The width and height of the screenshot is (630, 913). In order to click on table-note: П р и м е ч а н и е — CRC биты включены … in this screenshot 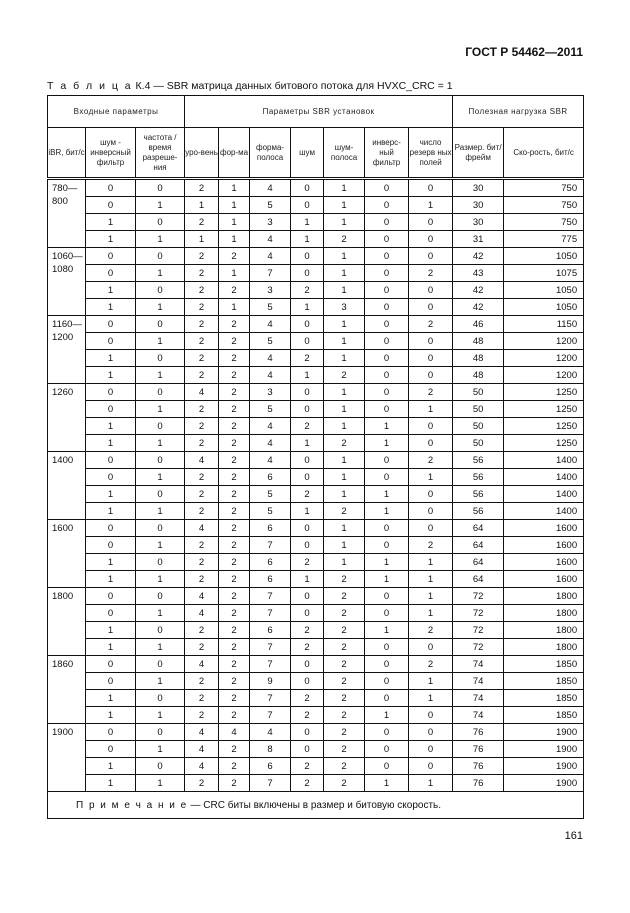, I will do `click(315, 805)`.